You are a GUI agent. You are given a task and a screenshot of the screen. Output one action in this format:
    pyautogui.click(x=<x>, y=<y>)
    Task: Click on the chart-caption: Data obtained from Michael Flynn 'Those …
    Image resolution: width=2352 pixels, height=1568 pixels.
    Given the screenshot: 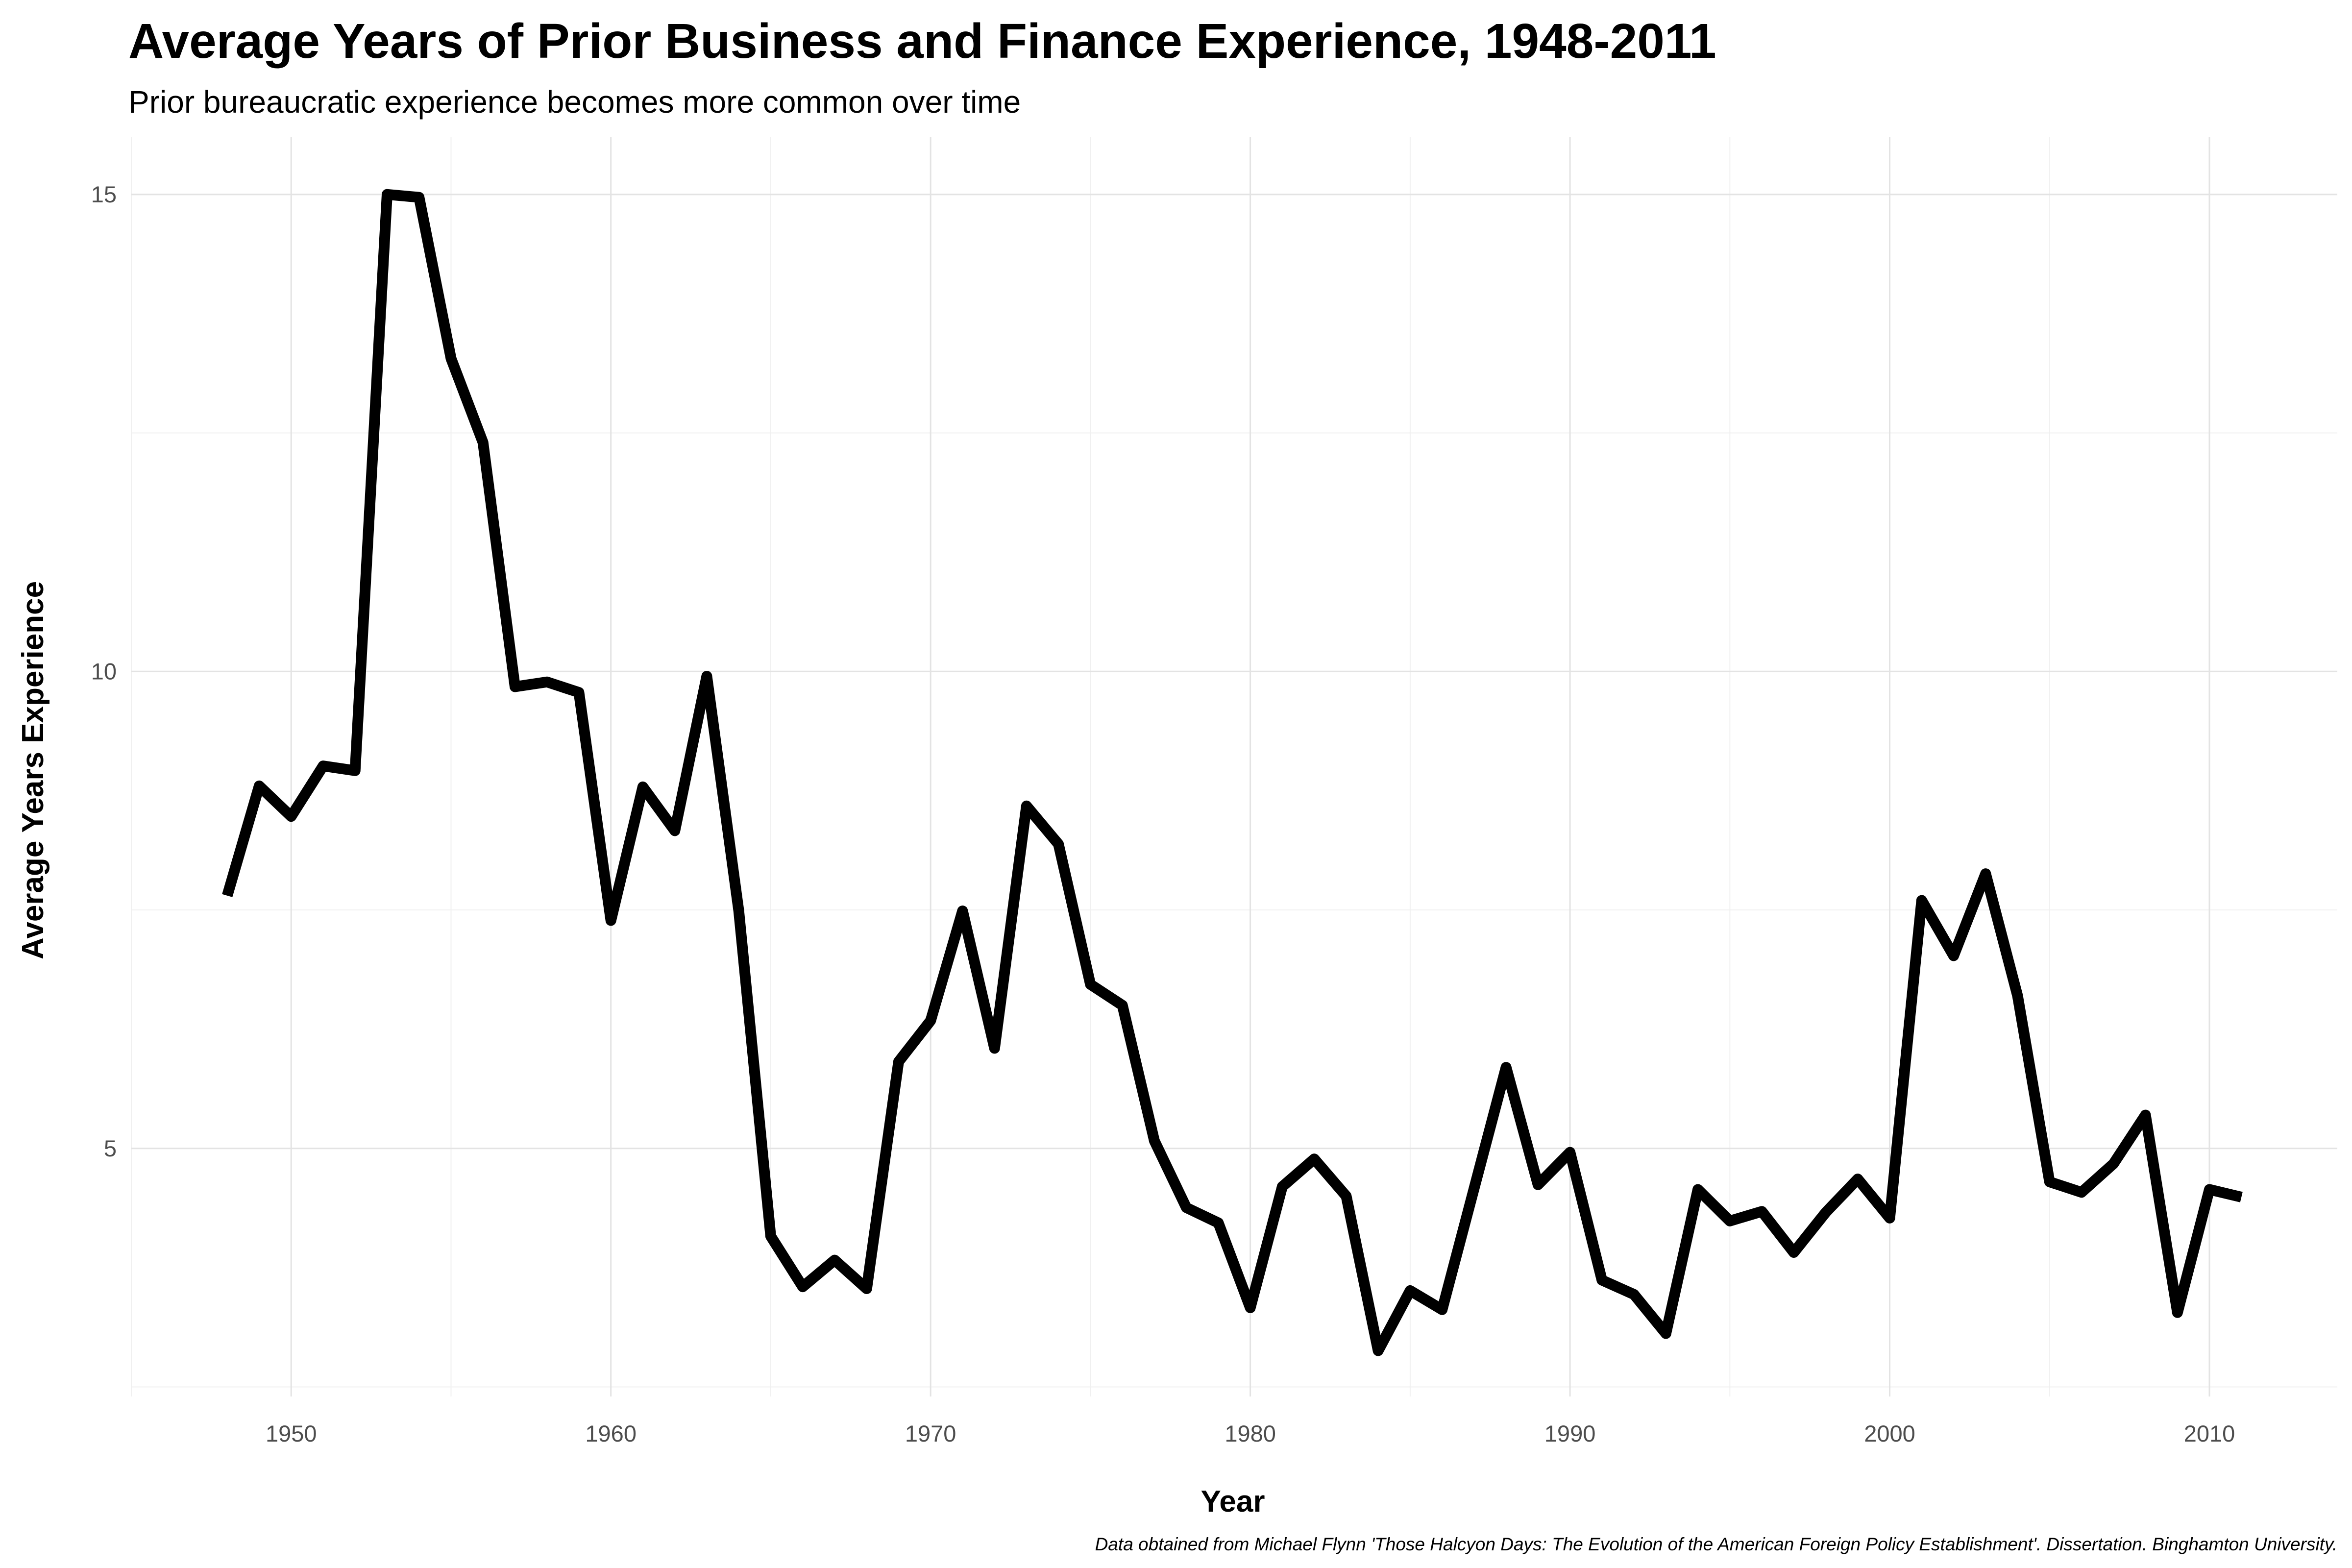 What is the action you would take?
    pyautogui.click(x=1716, y=1544)
    